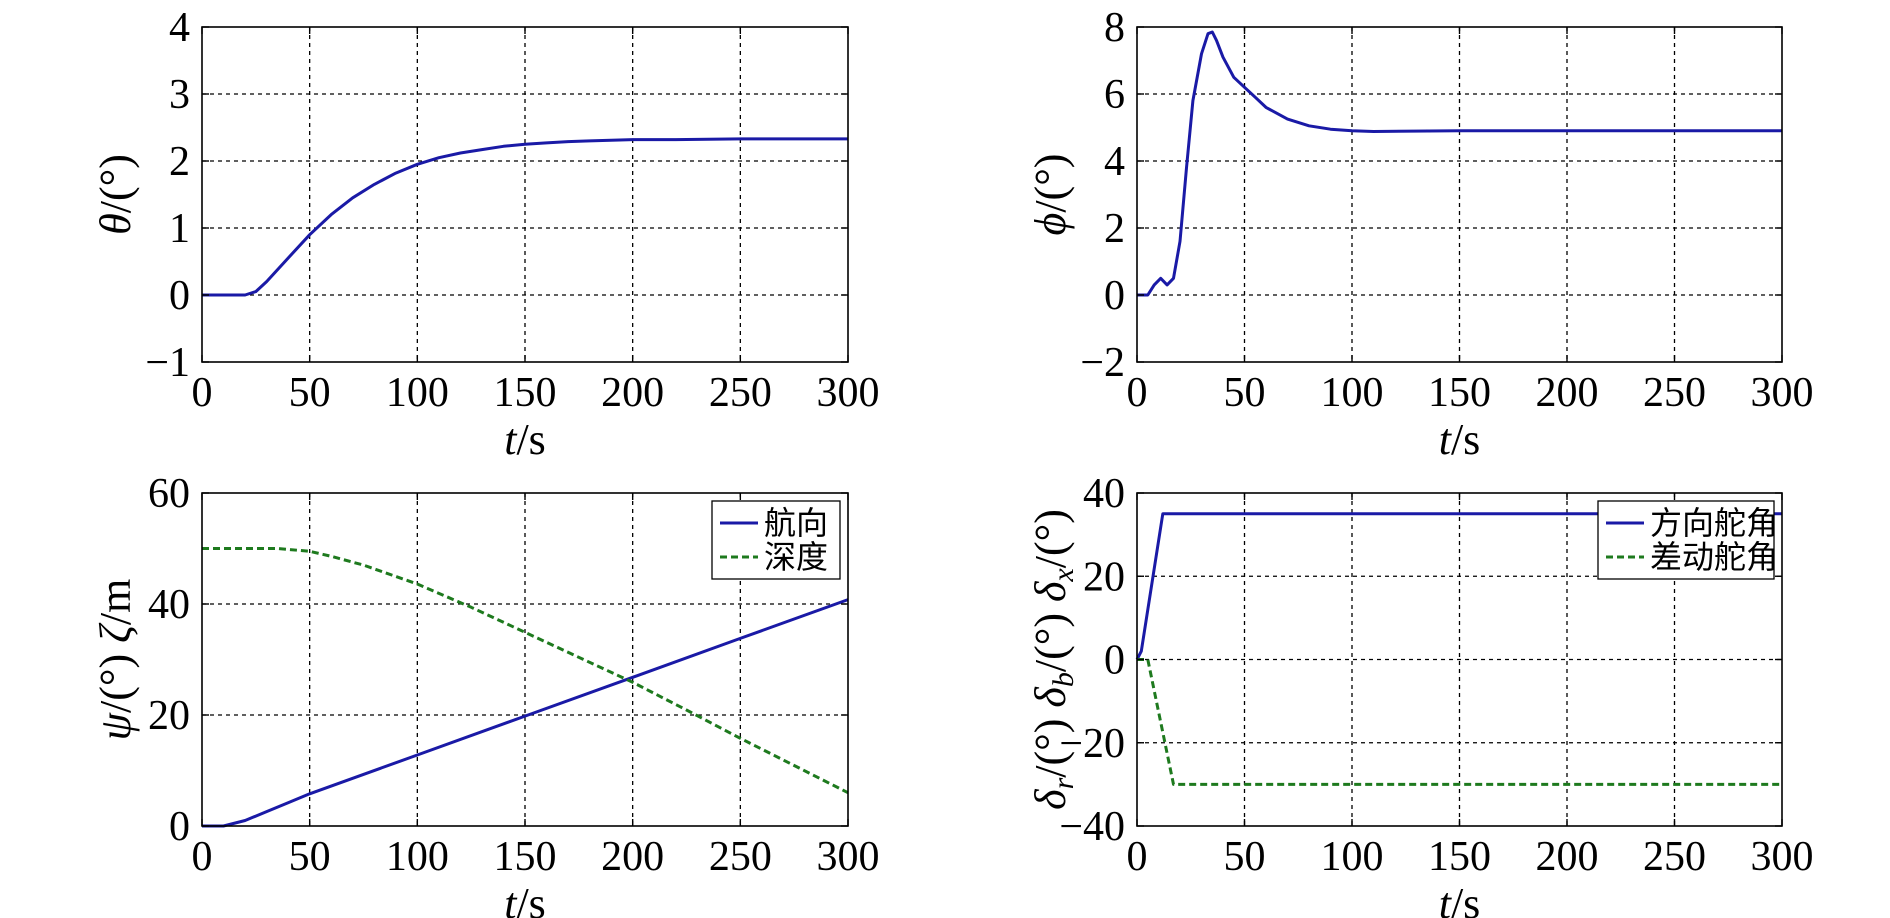 The height and width of the screenshot is (918, 1890). Describe the element at coordinates (115, 726) in the screenshot. I see `y-axis-symbol: ψ` at that location.